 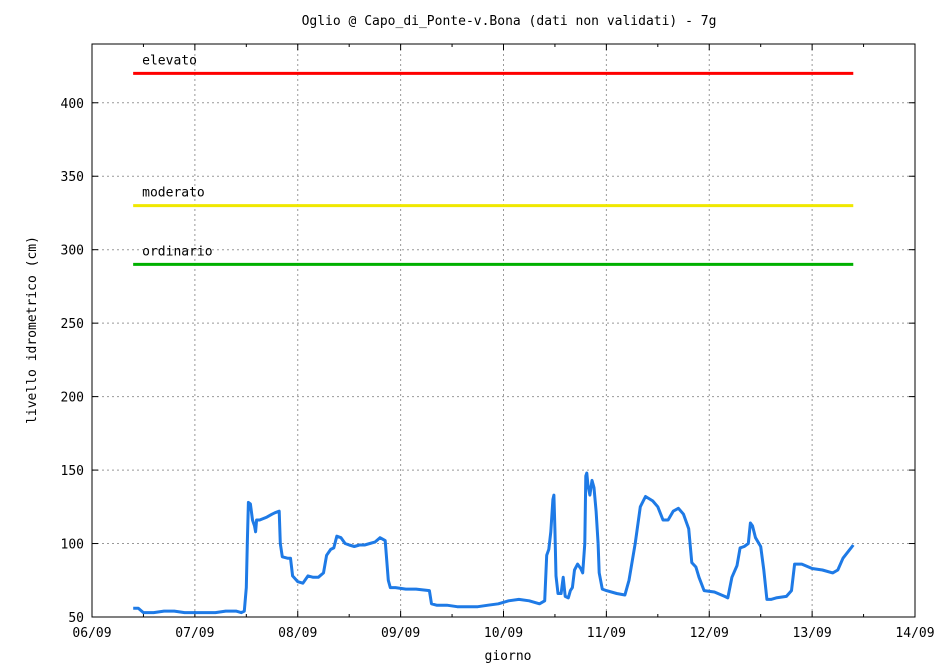 I want to click on y-tick-label: 50, so click(x=76, y=618).